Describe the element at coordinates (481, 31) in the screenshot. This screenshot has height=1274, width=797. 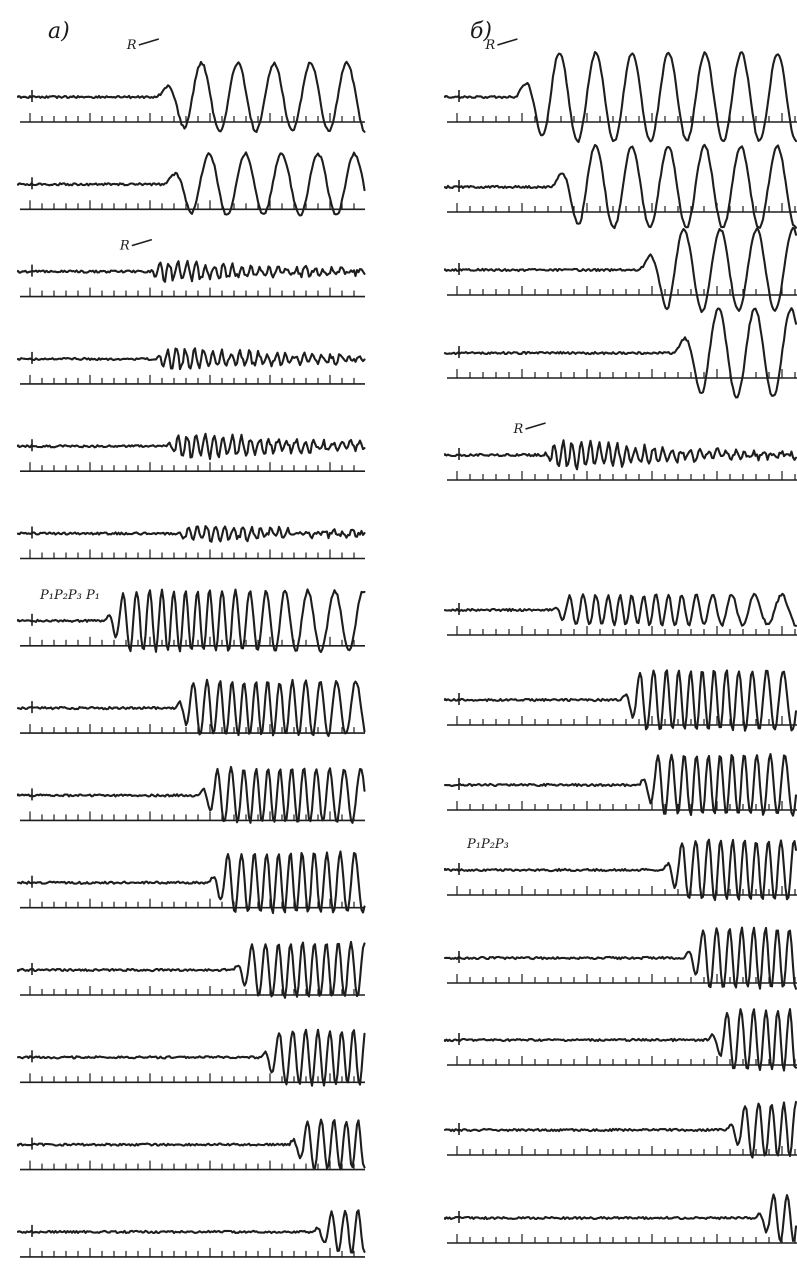
I see `panel-b-label: б)` at that location.